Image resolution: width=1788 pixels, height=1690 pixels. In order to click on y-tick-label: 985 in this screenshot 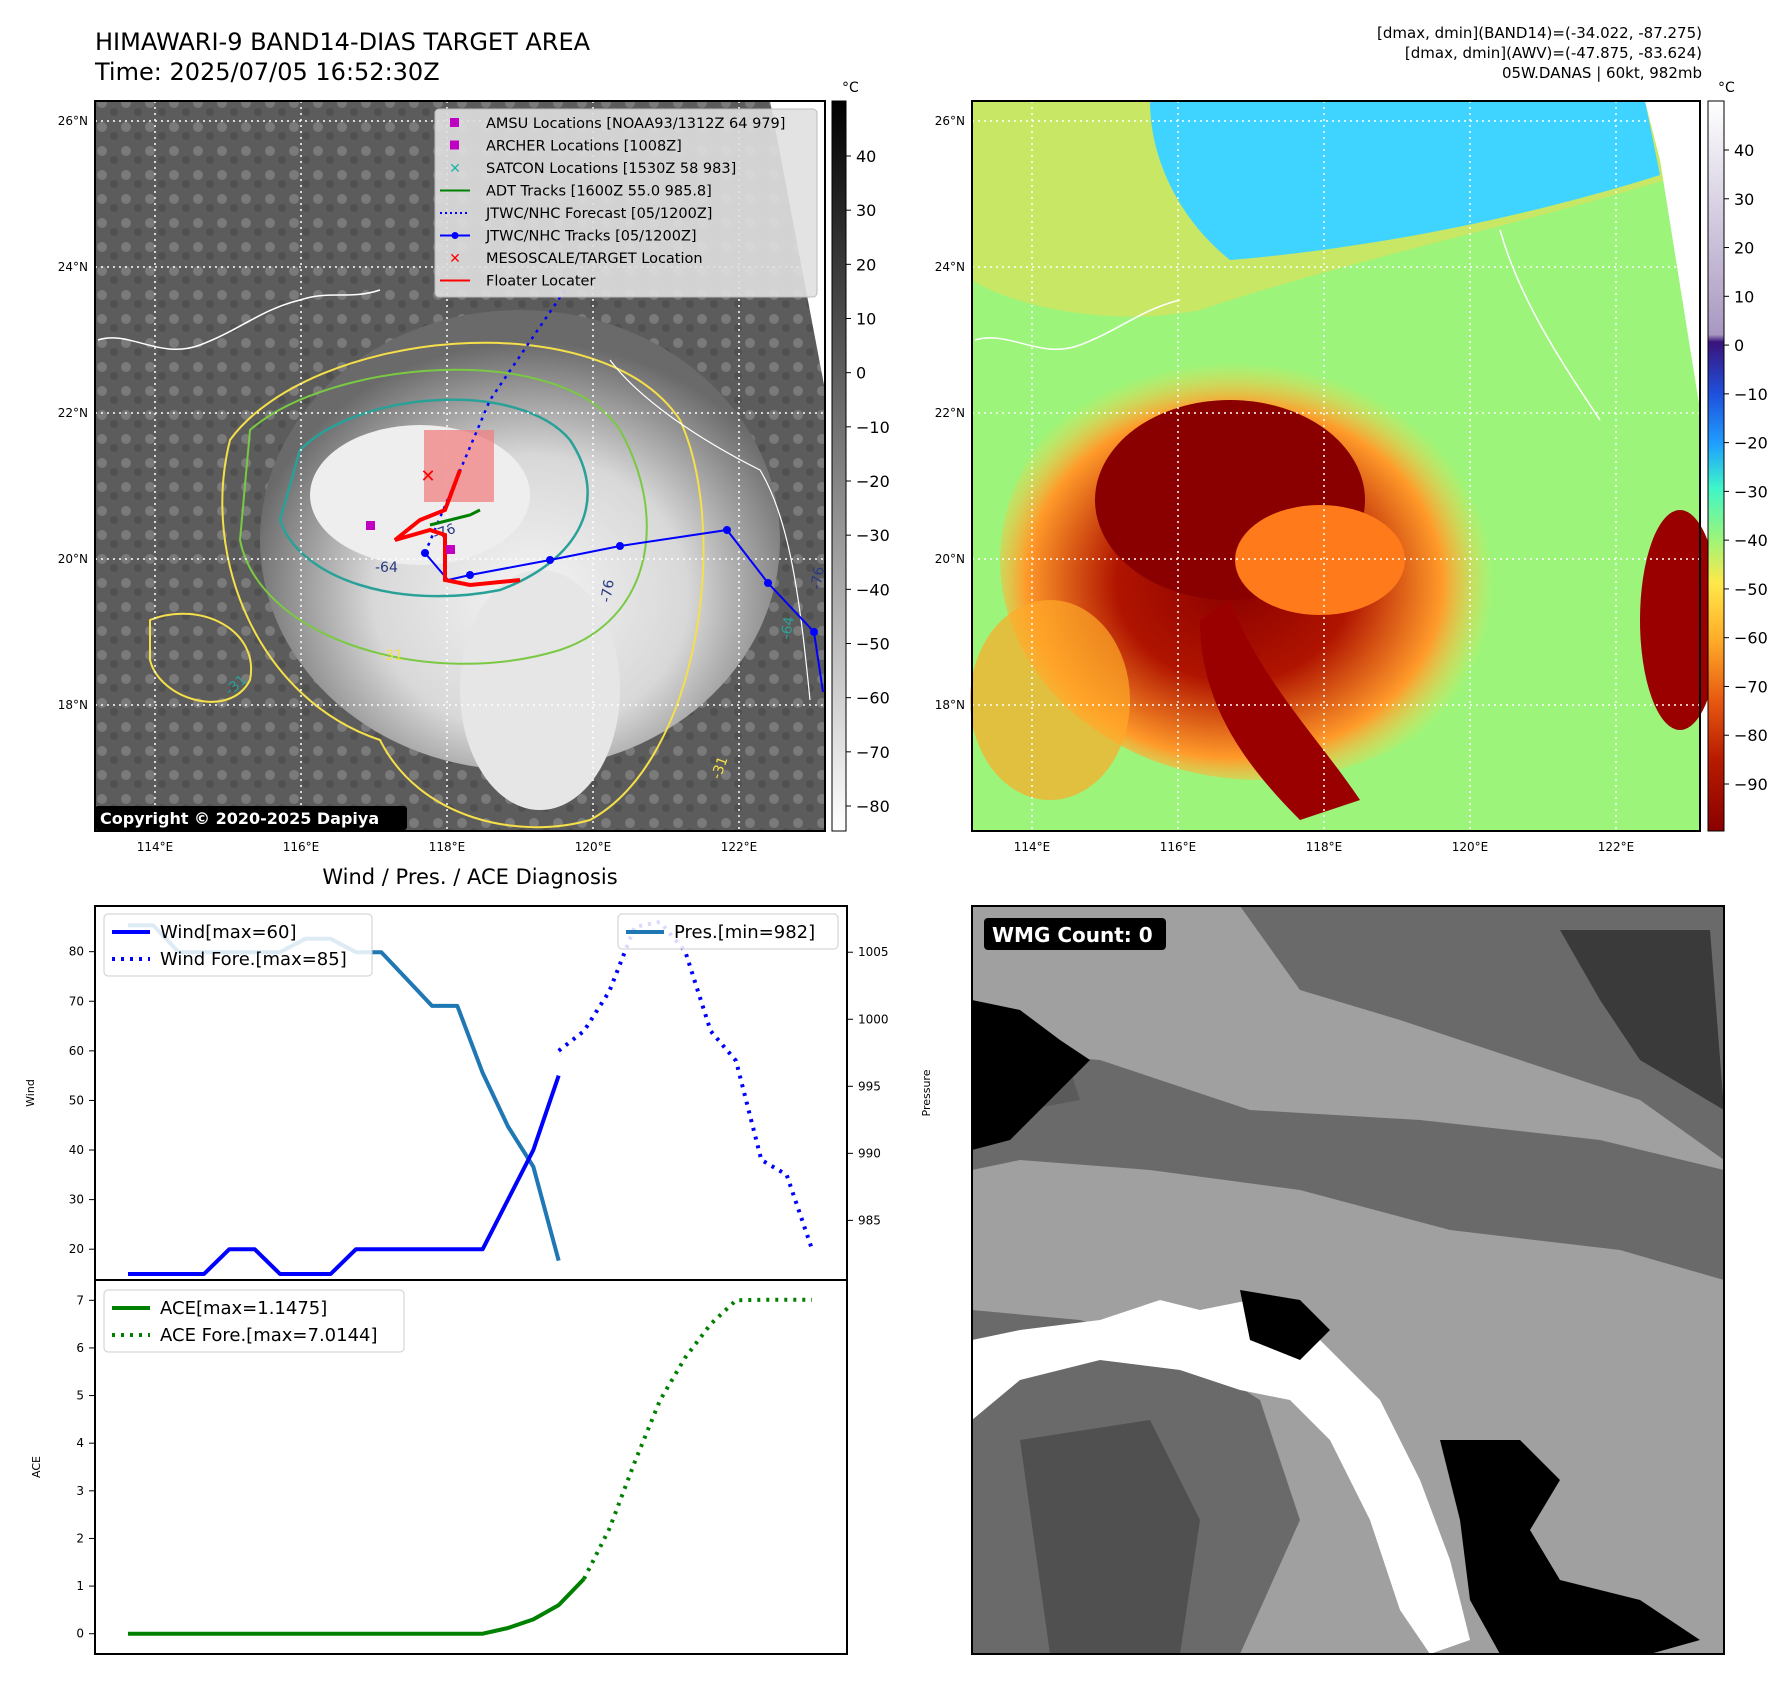, I will do `click(869, 1220)`.